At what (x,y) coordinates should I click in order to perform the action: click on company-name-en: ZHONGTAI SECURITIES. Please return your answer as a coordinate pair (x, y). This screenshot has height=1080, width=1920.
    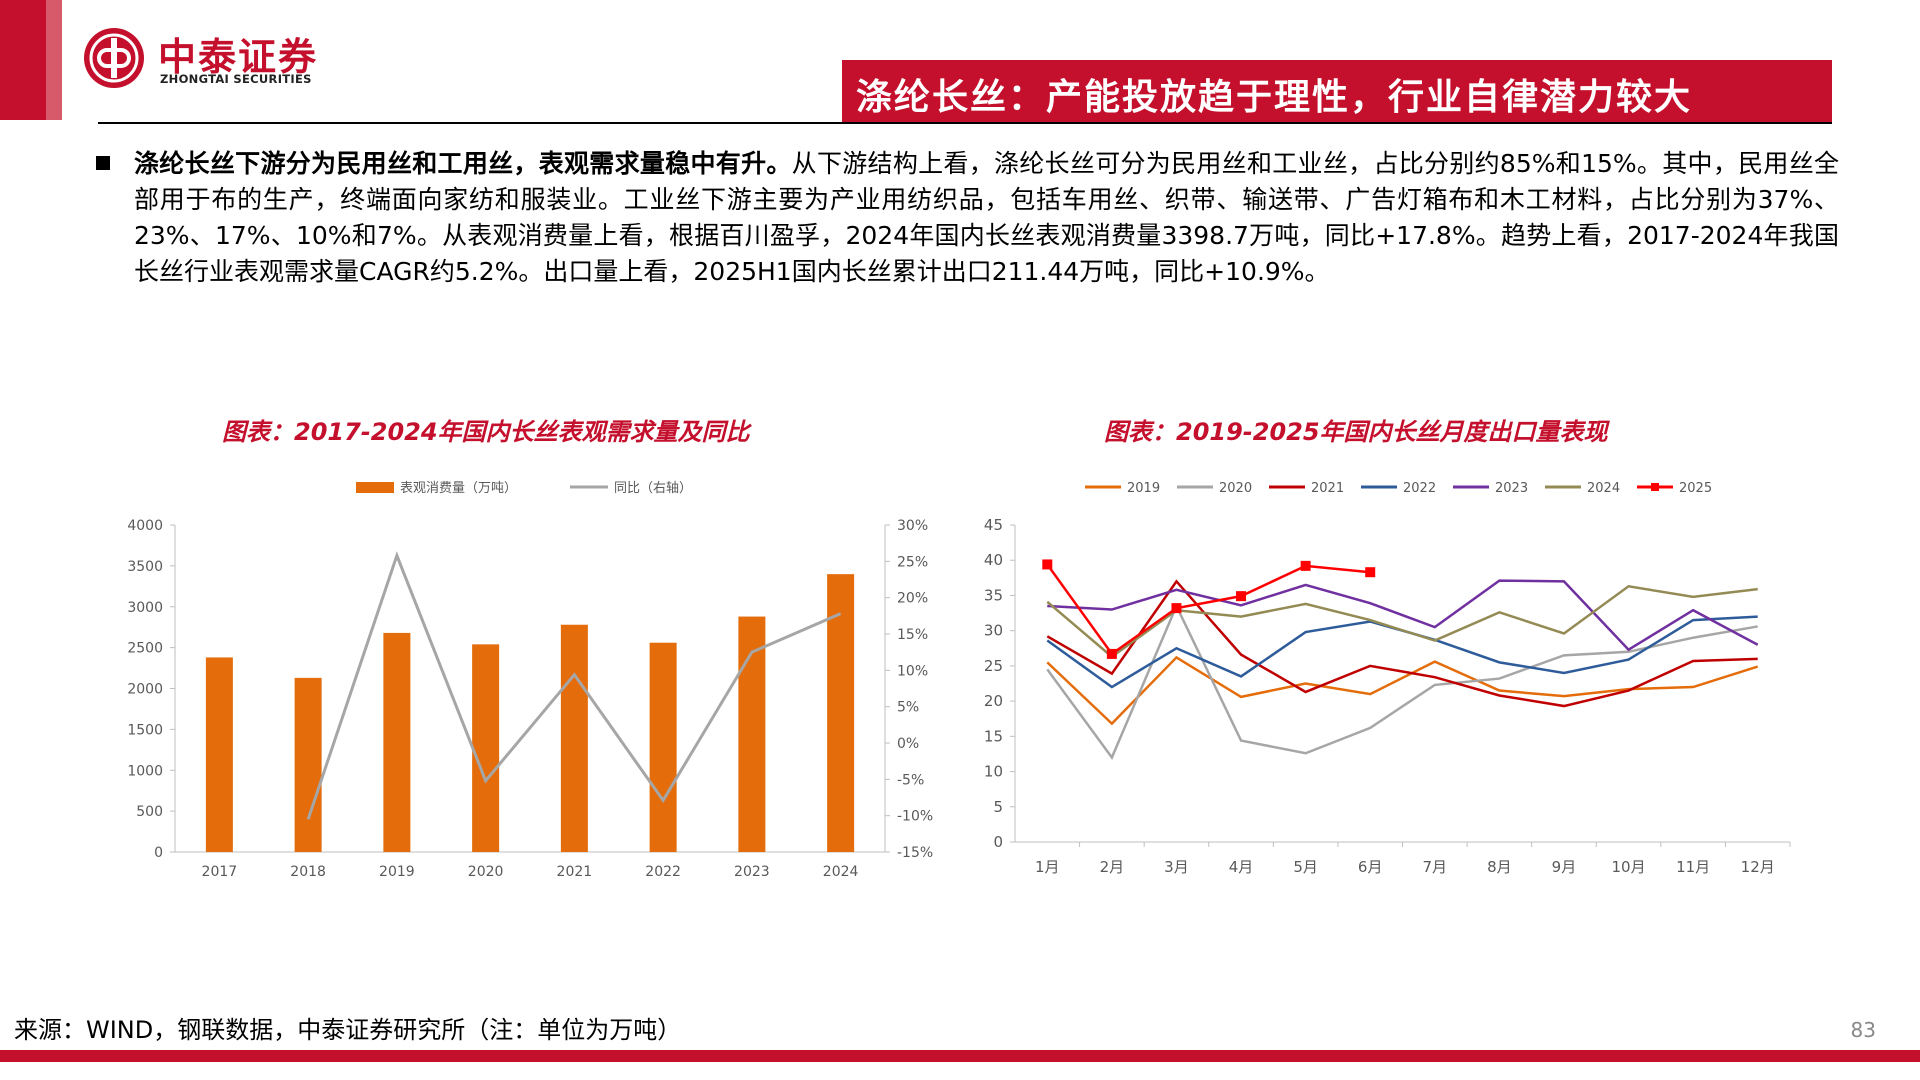
    Looking at the image, I should click on (236, 79).